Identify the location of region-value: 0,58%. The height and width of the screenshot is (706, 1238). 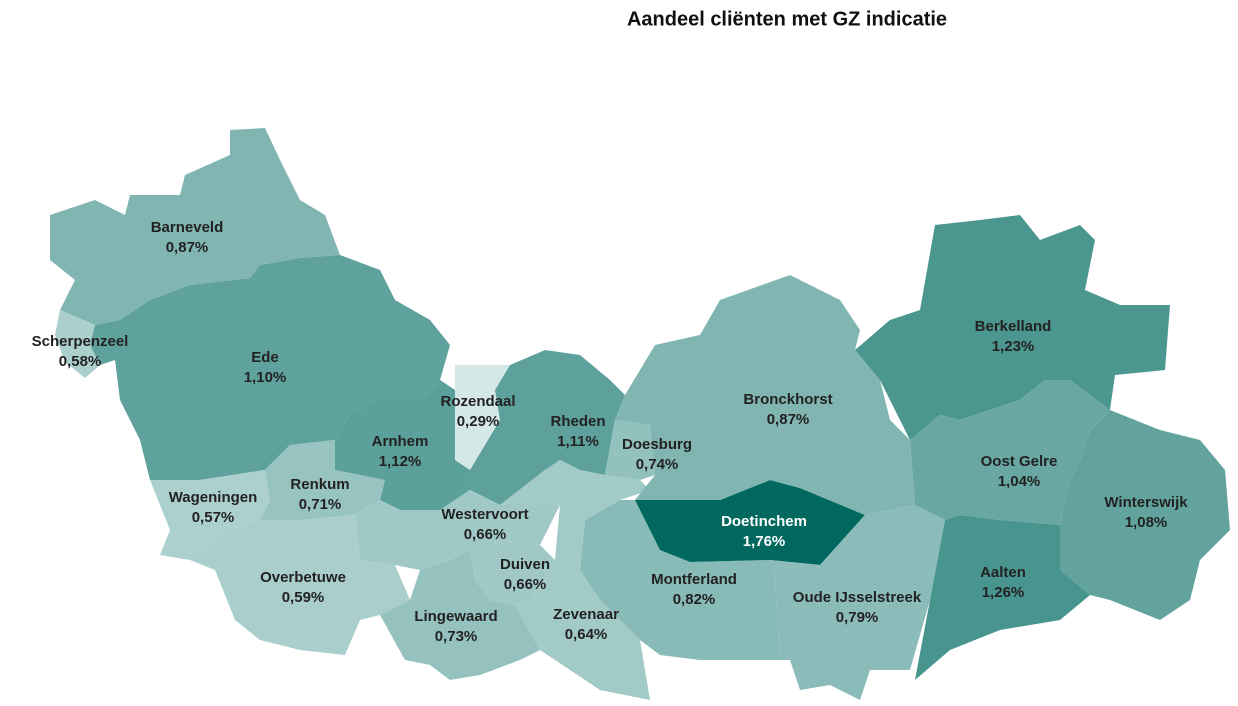
(80, 361).